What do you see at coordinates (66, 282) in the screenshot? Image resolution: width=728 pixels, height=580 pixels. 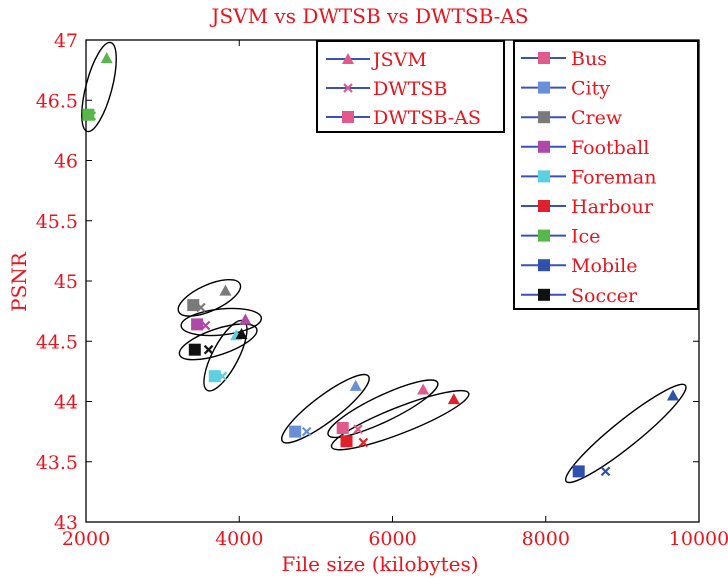 I see `y-tick-label: 45` at bounding box center [66, 282].